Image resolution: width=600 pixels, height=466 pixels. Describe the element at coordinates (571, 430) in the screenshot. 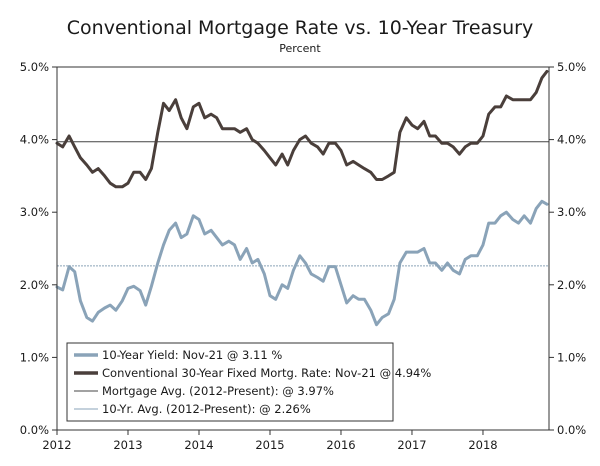

I see `y-tick-label-right-0: 0.0%` at that location.